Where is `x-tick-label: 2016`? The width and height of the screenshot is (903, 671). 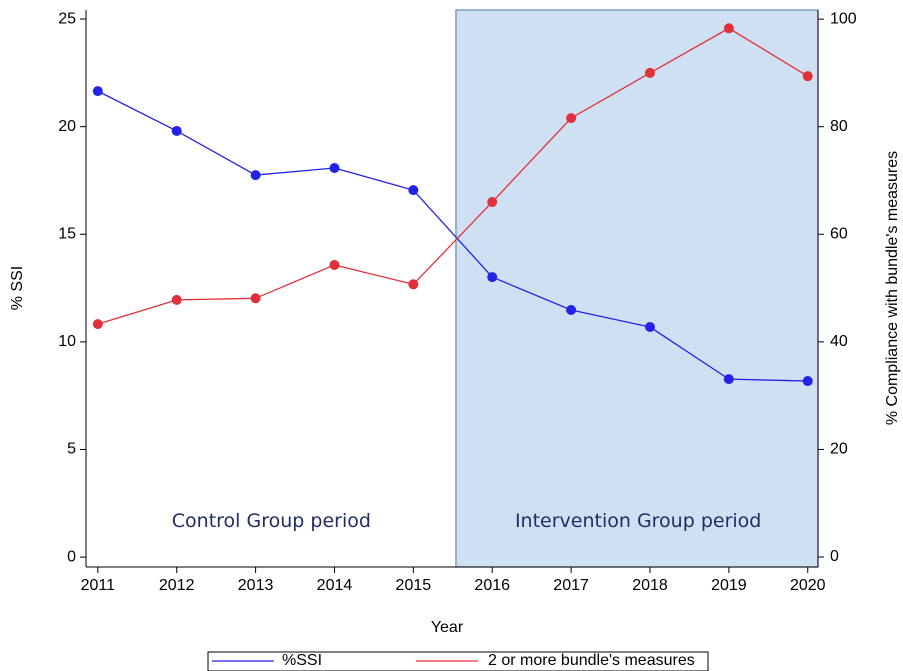
x-tick-label: 2016 is located at coordinates (492, 585).